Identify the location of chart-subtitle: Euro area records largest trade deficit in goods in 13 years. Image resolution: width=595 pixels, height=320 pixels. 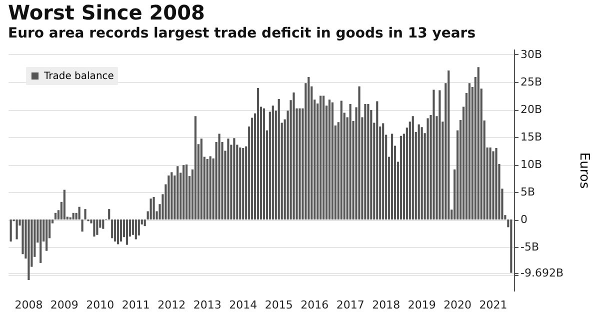
(242, 34).